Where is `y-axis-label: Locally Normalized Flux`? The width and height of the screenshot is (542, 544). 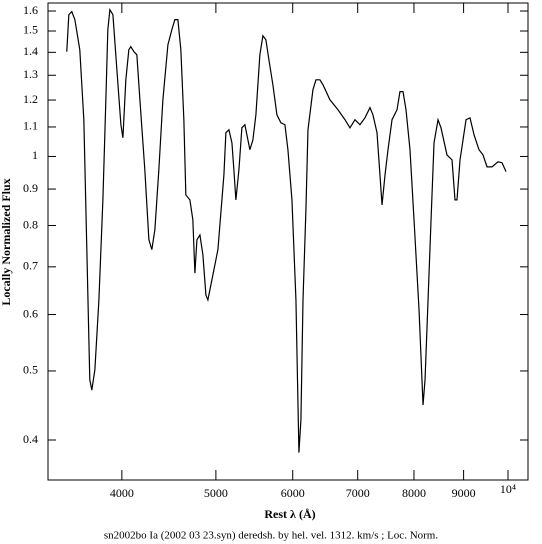 y-axis-label: Locally Normalized Flux is located at coordinates (6, 241).